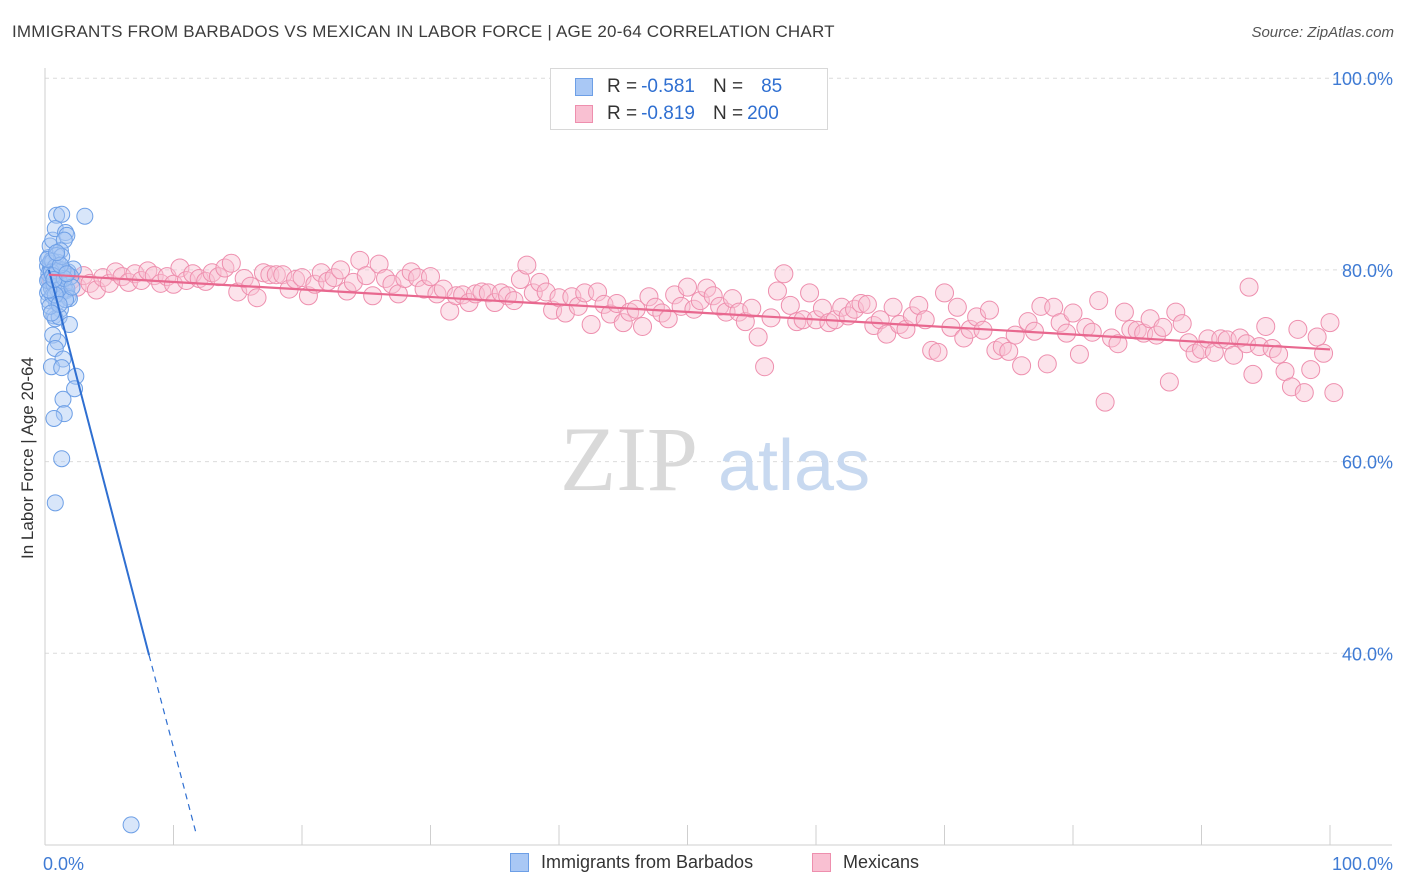 This screenshot has height=892, width=1406. Describe the element at coordinates (668, 86) in the screenshot. I see `legend-r-value: -0.581` at that location.